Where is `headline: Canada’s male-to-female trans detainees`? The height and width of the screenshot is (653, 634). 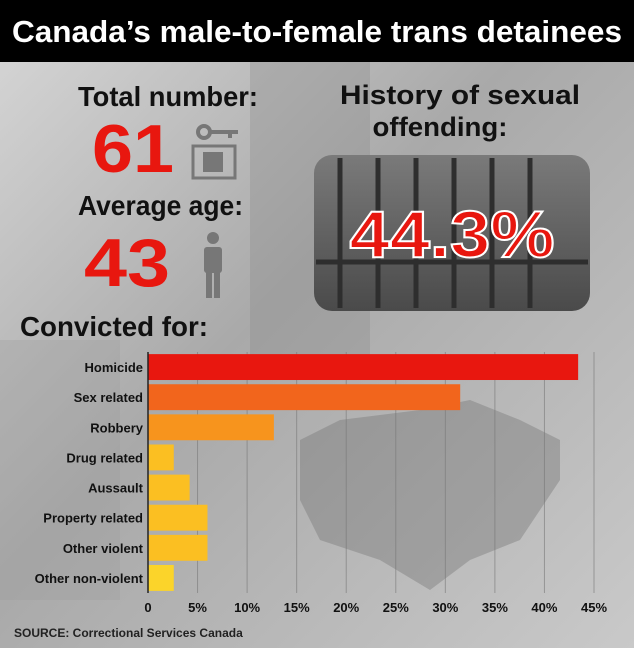 headline: Canada’s male-to-female trans detainees is located at coordinates (317, 31).